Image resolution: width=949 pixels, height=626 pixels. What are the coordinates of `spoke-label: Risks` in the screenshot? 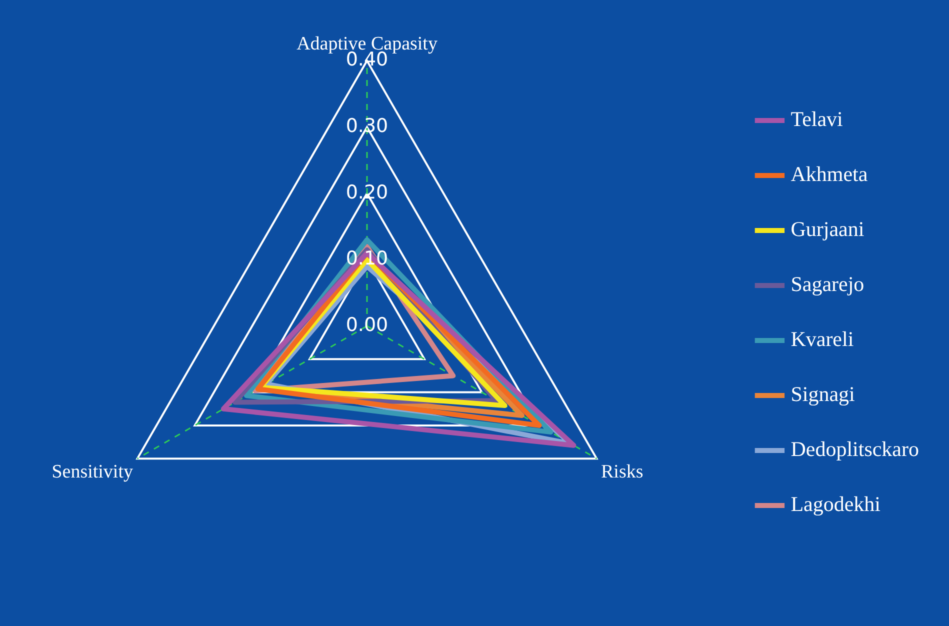 It's located at (622, 471).